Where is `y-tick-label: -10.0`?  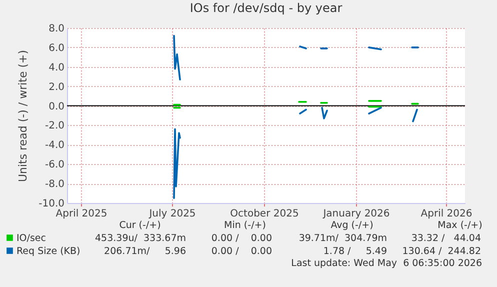 y-tick-label: -10.0 is located at coordinates (51, 204).